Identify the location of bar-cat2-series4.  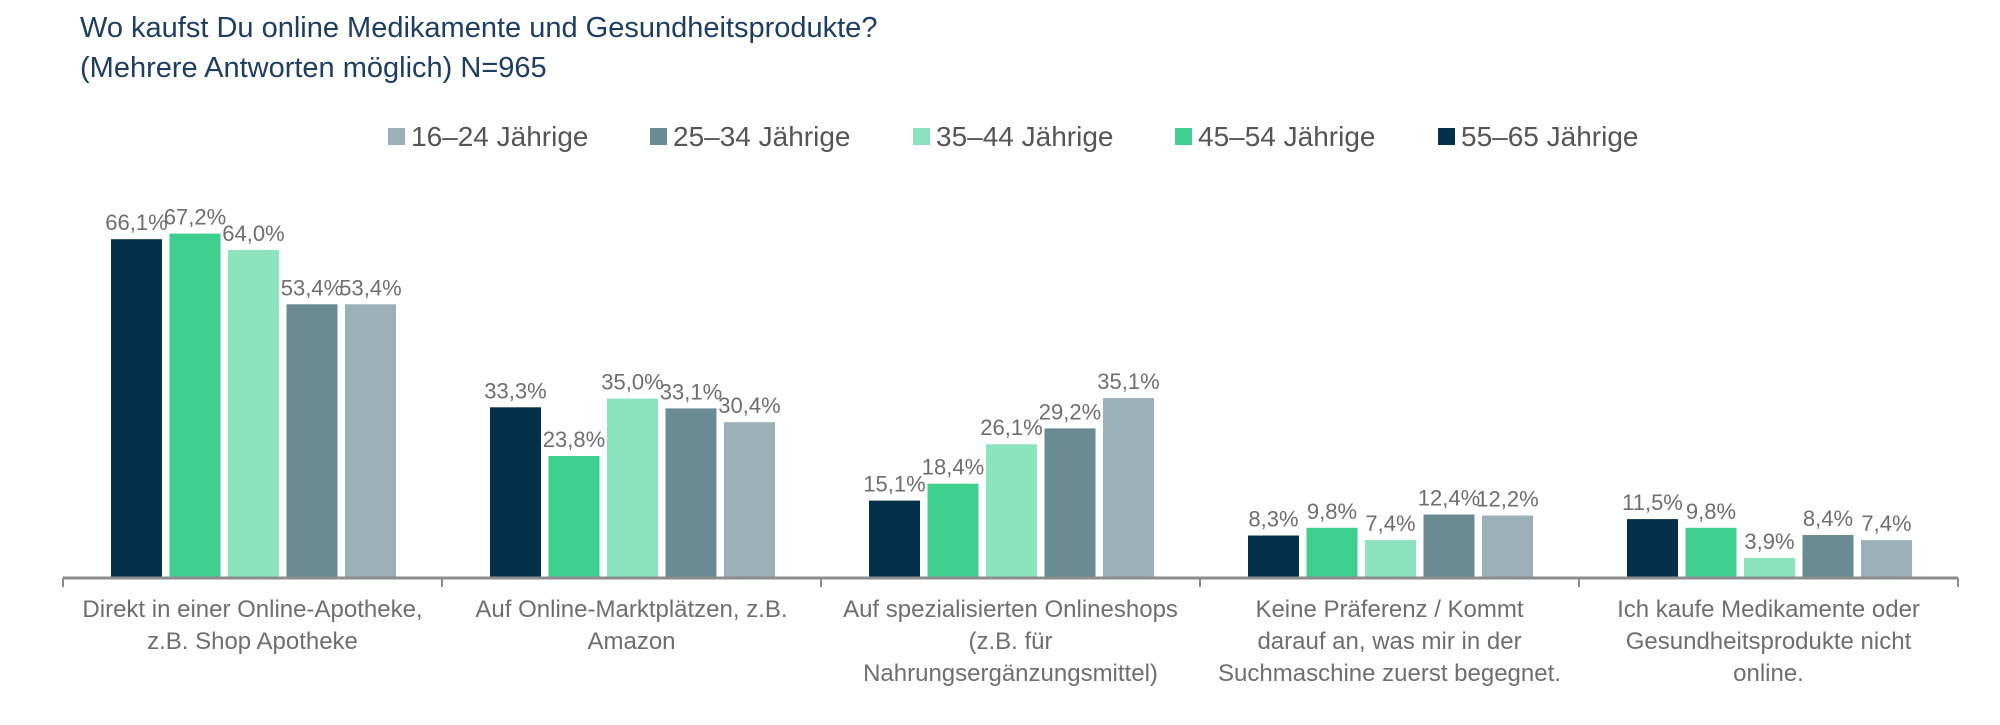
(894, 539).